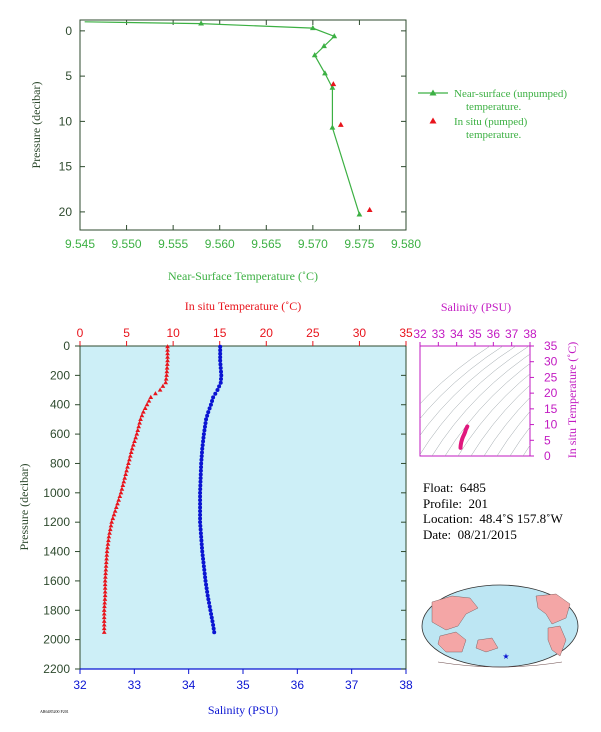  What do you see at coordinates (66, 167) in the screenshot?
I see `top-ytick-label: 15` at bounding box center [66, 167].